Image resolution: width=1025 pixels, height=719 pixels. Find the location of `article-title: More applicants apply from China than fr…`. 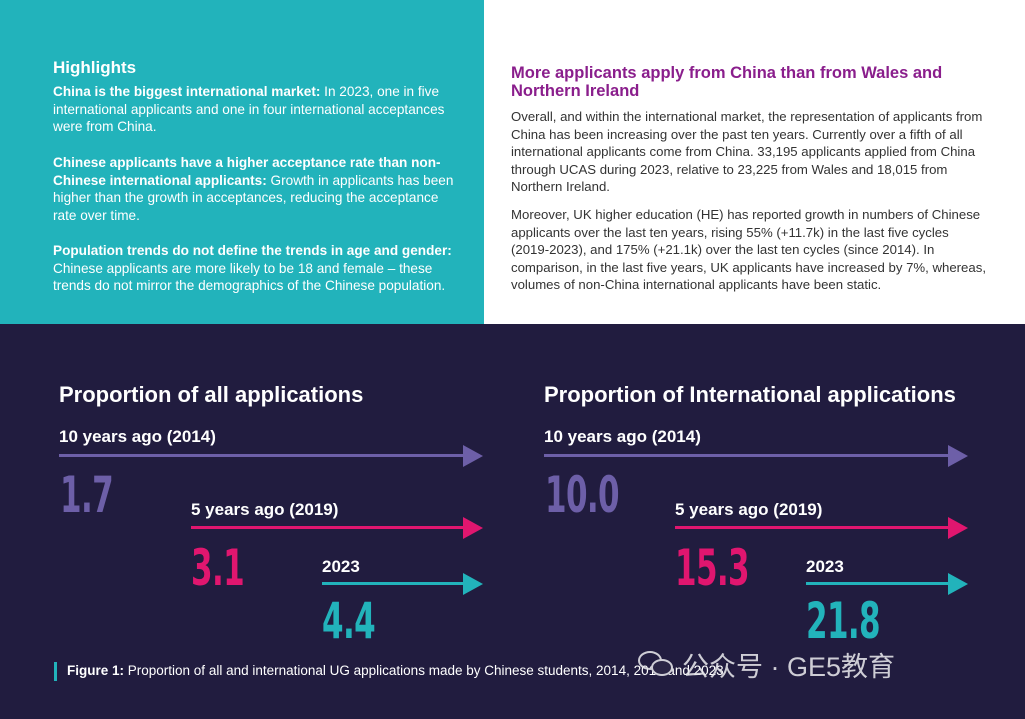

article-title: More applicants apply from China than fr… is located at coordinates (727, 82).